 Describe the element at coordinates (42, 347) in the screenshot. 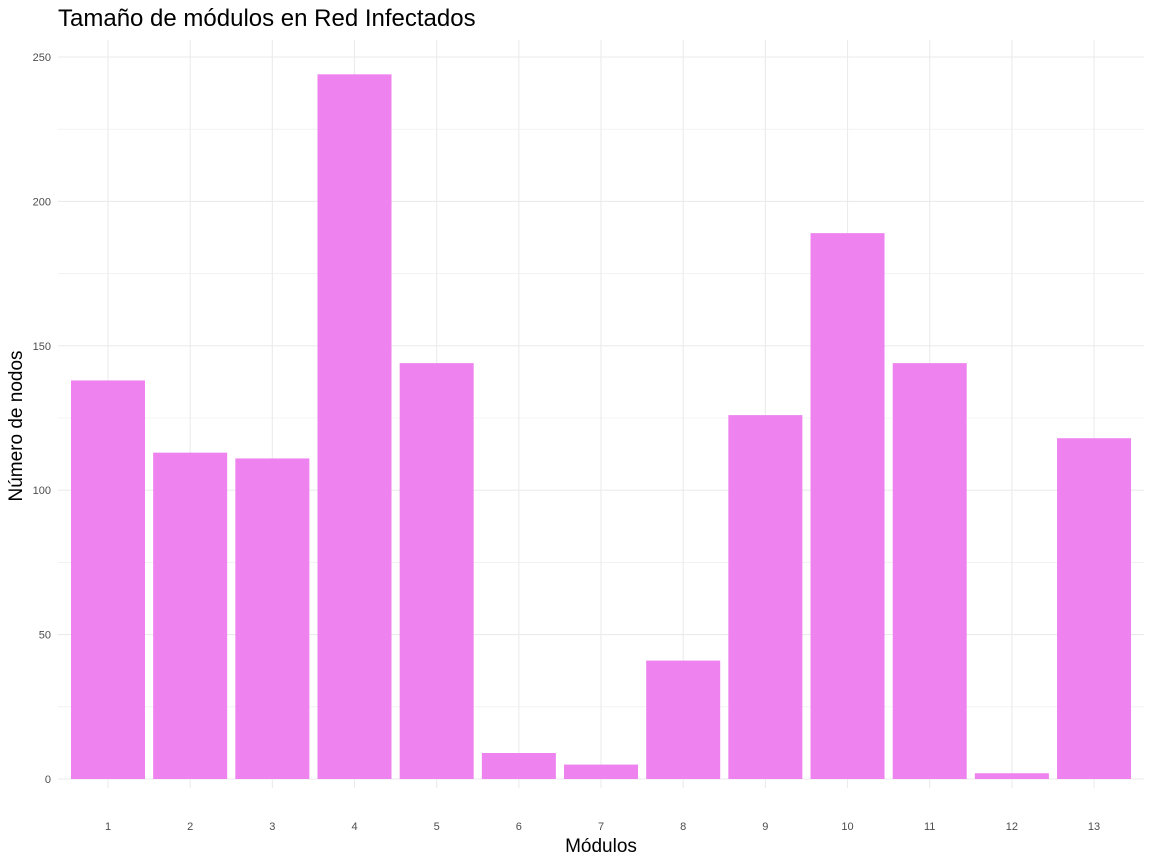

I see `y-tick-label: 150` at that location.